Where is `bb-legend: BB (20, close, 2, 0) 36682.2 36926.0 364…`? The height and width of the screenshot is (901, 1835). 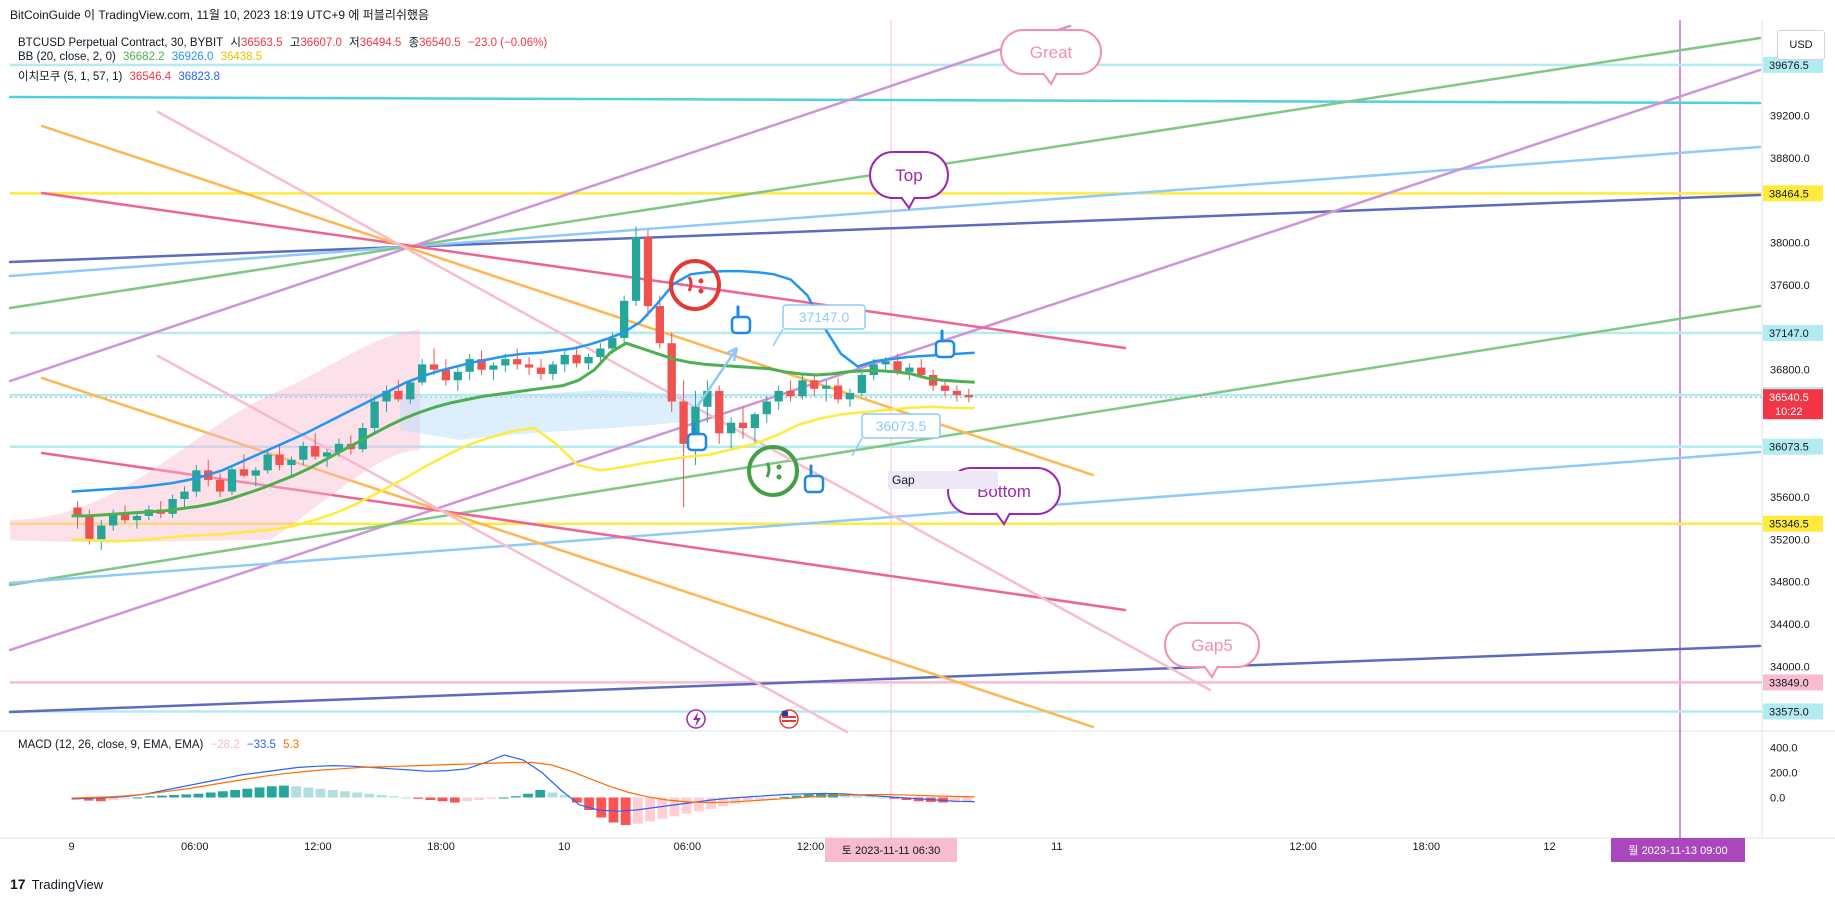
bb-legend: BB (20, close, 2, 0) 36682.2 36926.0 364… is located at coordinates (142, 57).